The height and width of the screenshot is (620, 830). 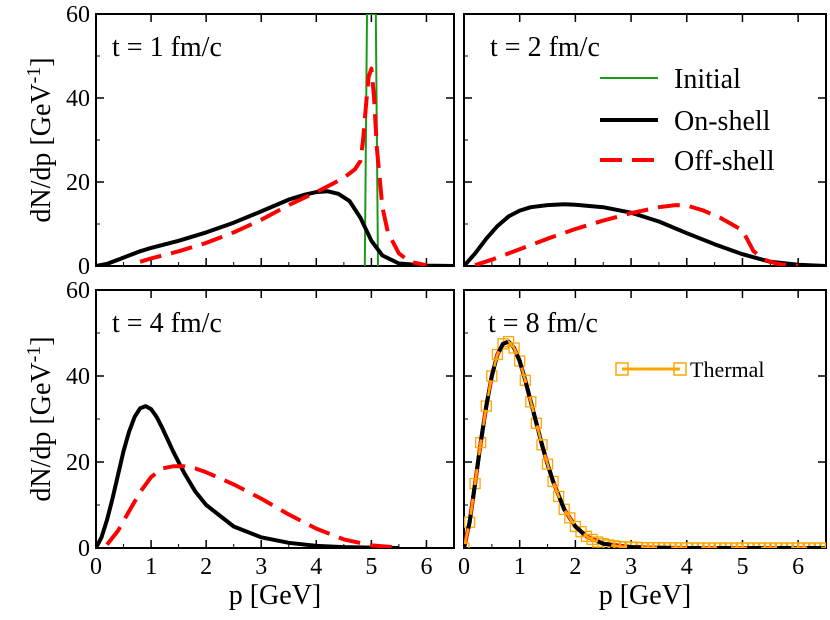 What do you see at coordinates (722, 121) in the screenshot?
I see `legend-onshell-label: On-shell` at bounding box center [722, 121].